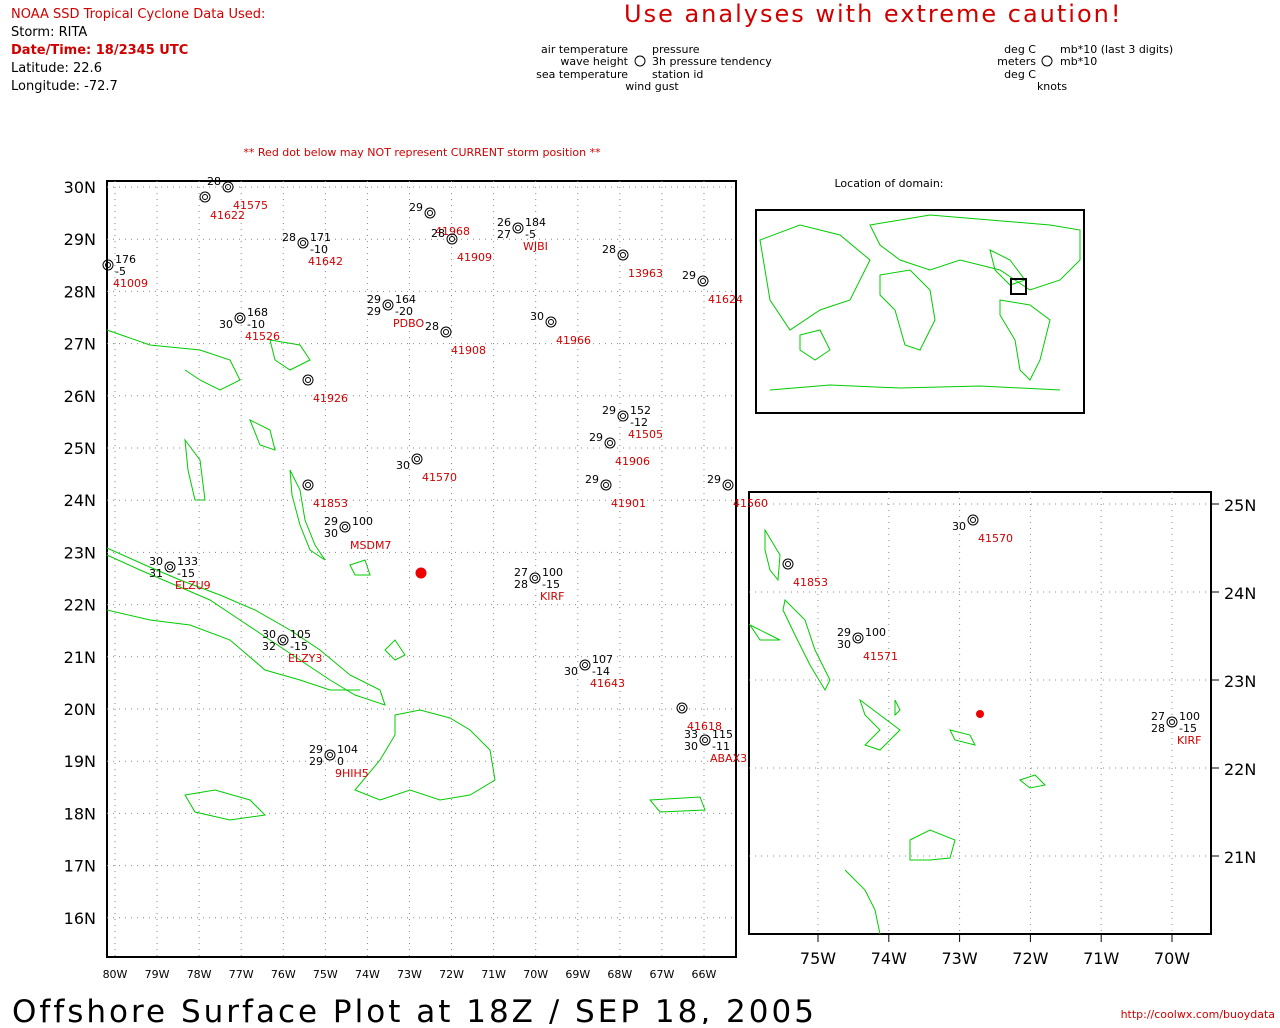  What do you see at coordinates (156, 573) in the screenshot?
I see `station-sea: 31` at bounding box center [156, 573].